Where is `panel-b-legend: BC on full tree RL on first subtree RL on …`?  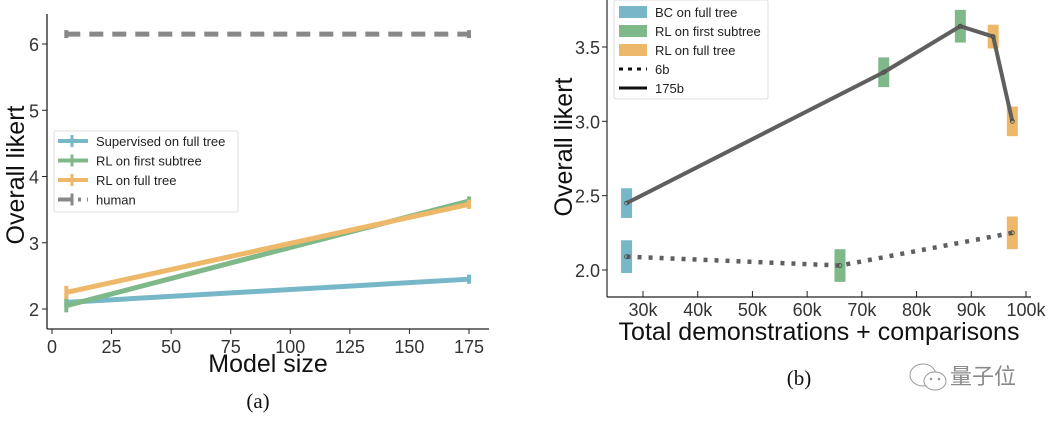 panel-b-legend: BC on full tree RL on first subtree RL on … is located at coordinates (691, 50).